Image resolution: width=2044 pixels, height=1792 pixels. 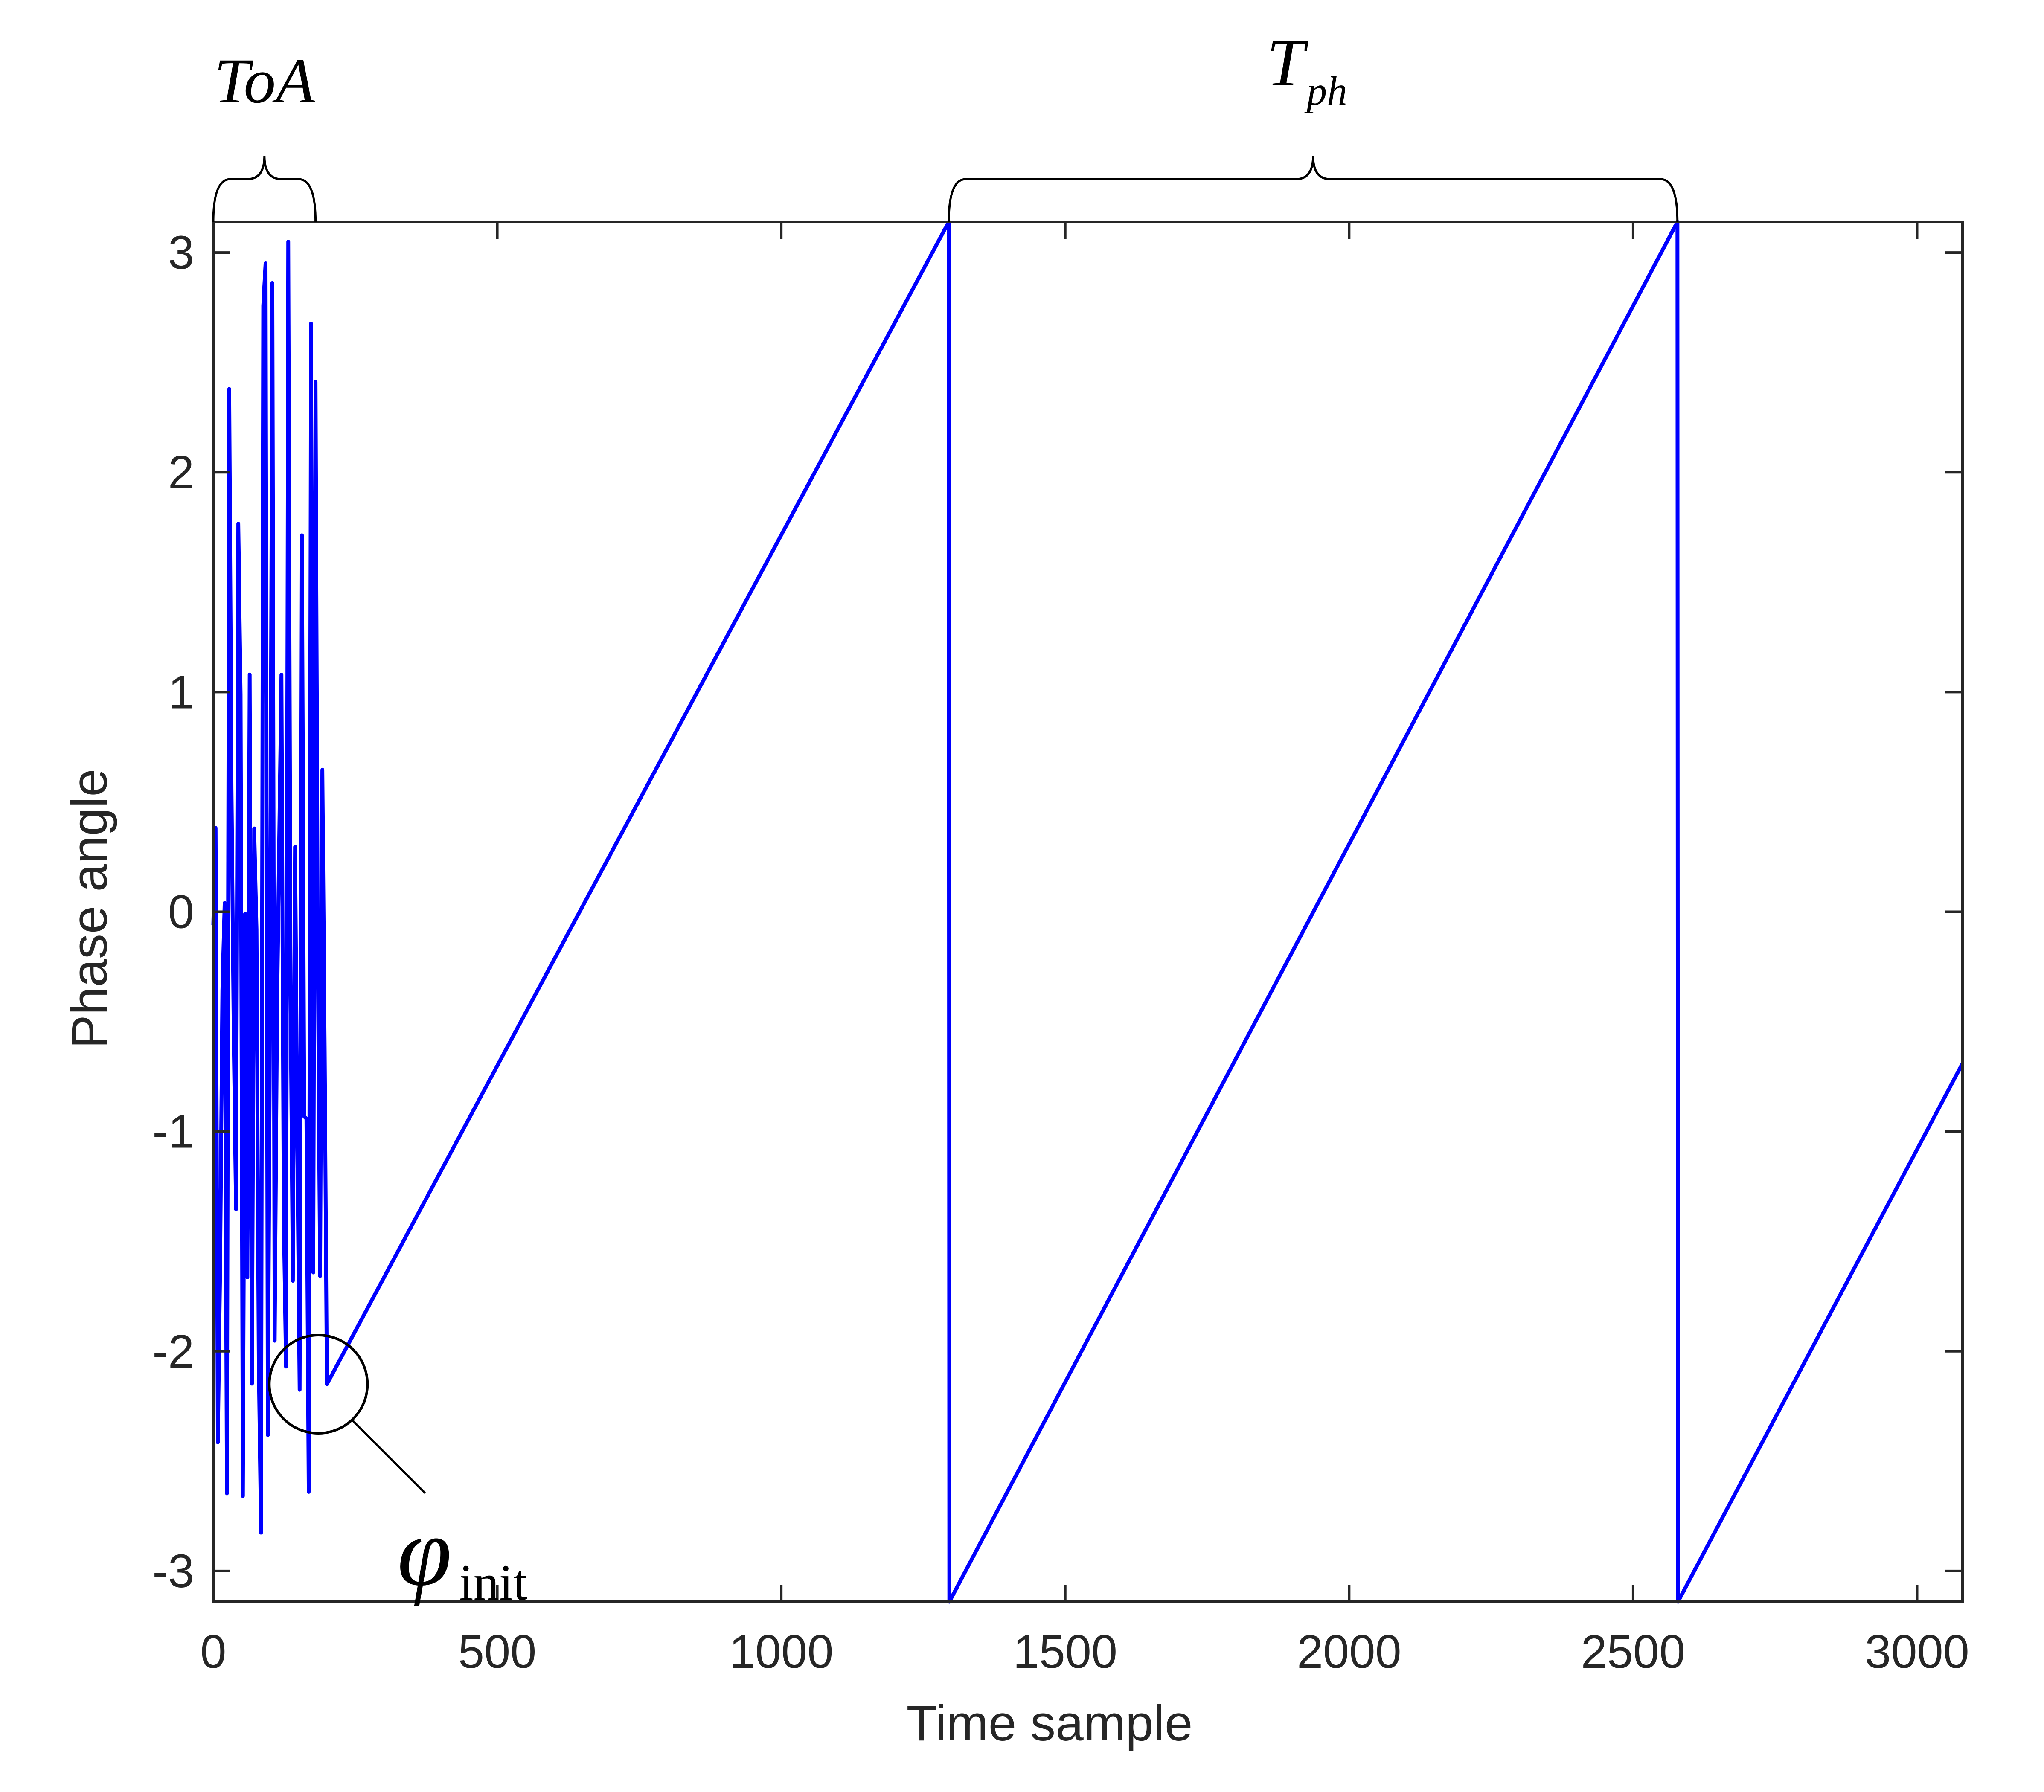 I want to click on y-axis-label: Phase angle, so click(x=89, y=908).